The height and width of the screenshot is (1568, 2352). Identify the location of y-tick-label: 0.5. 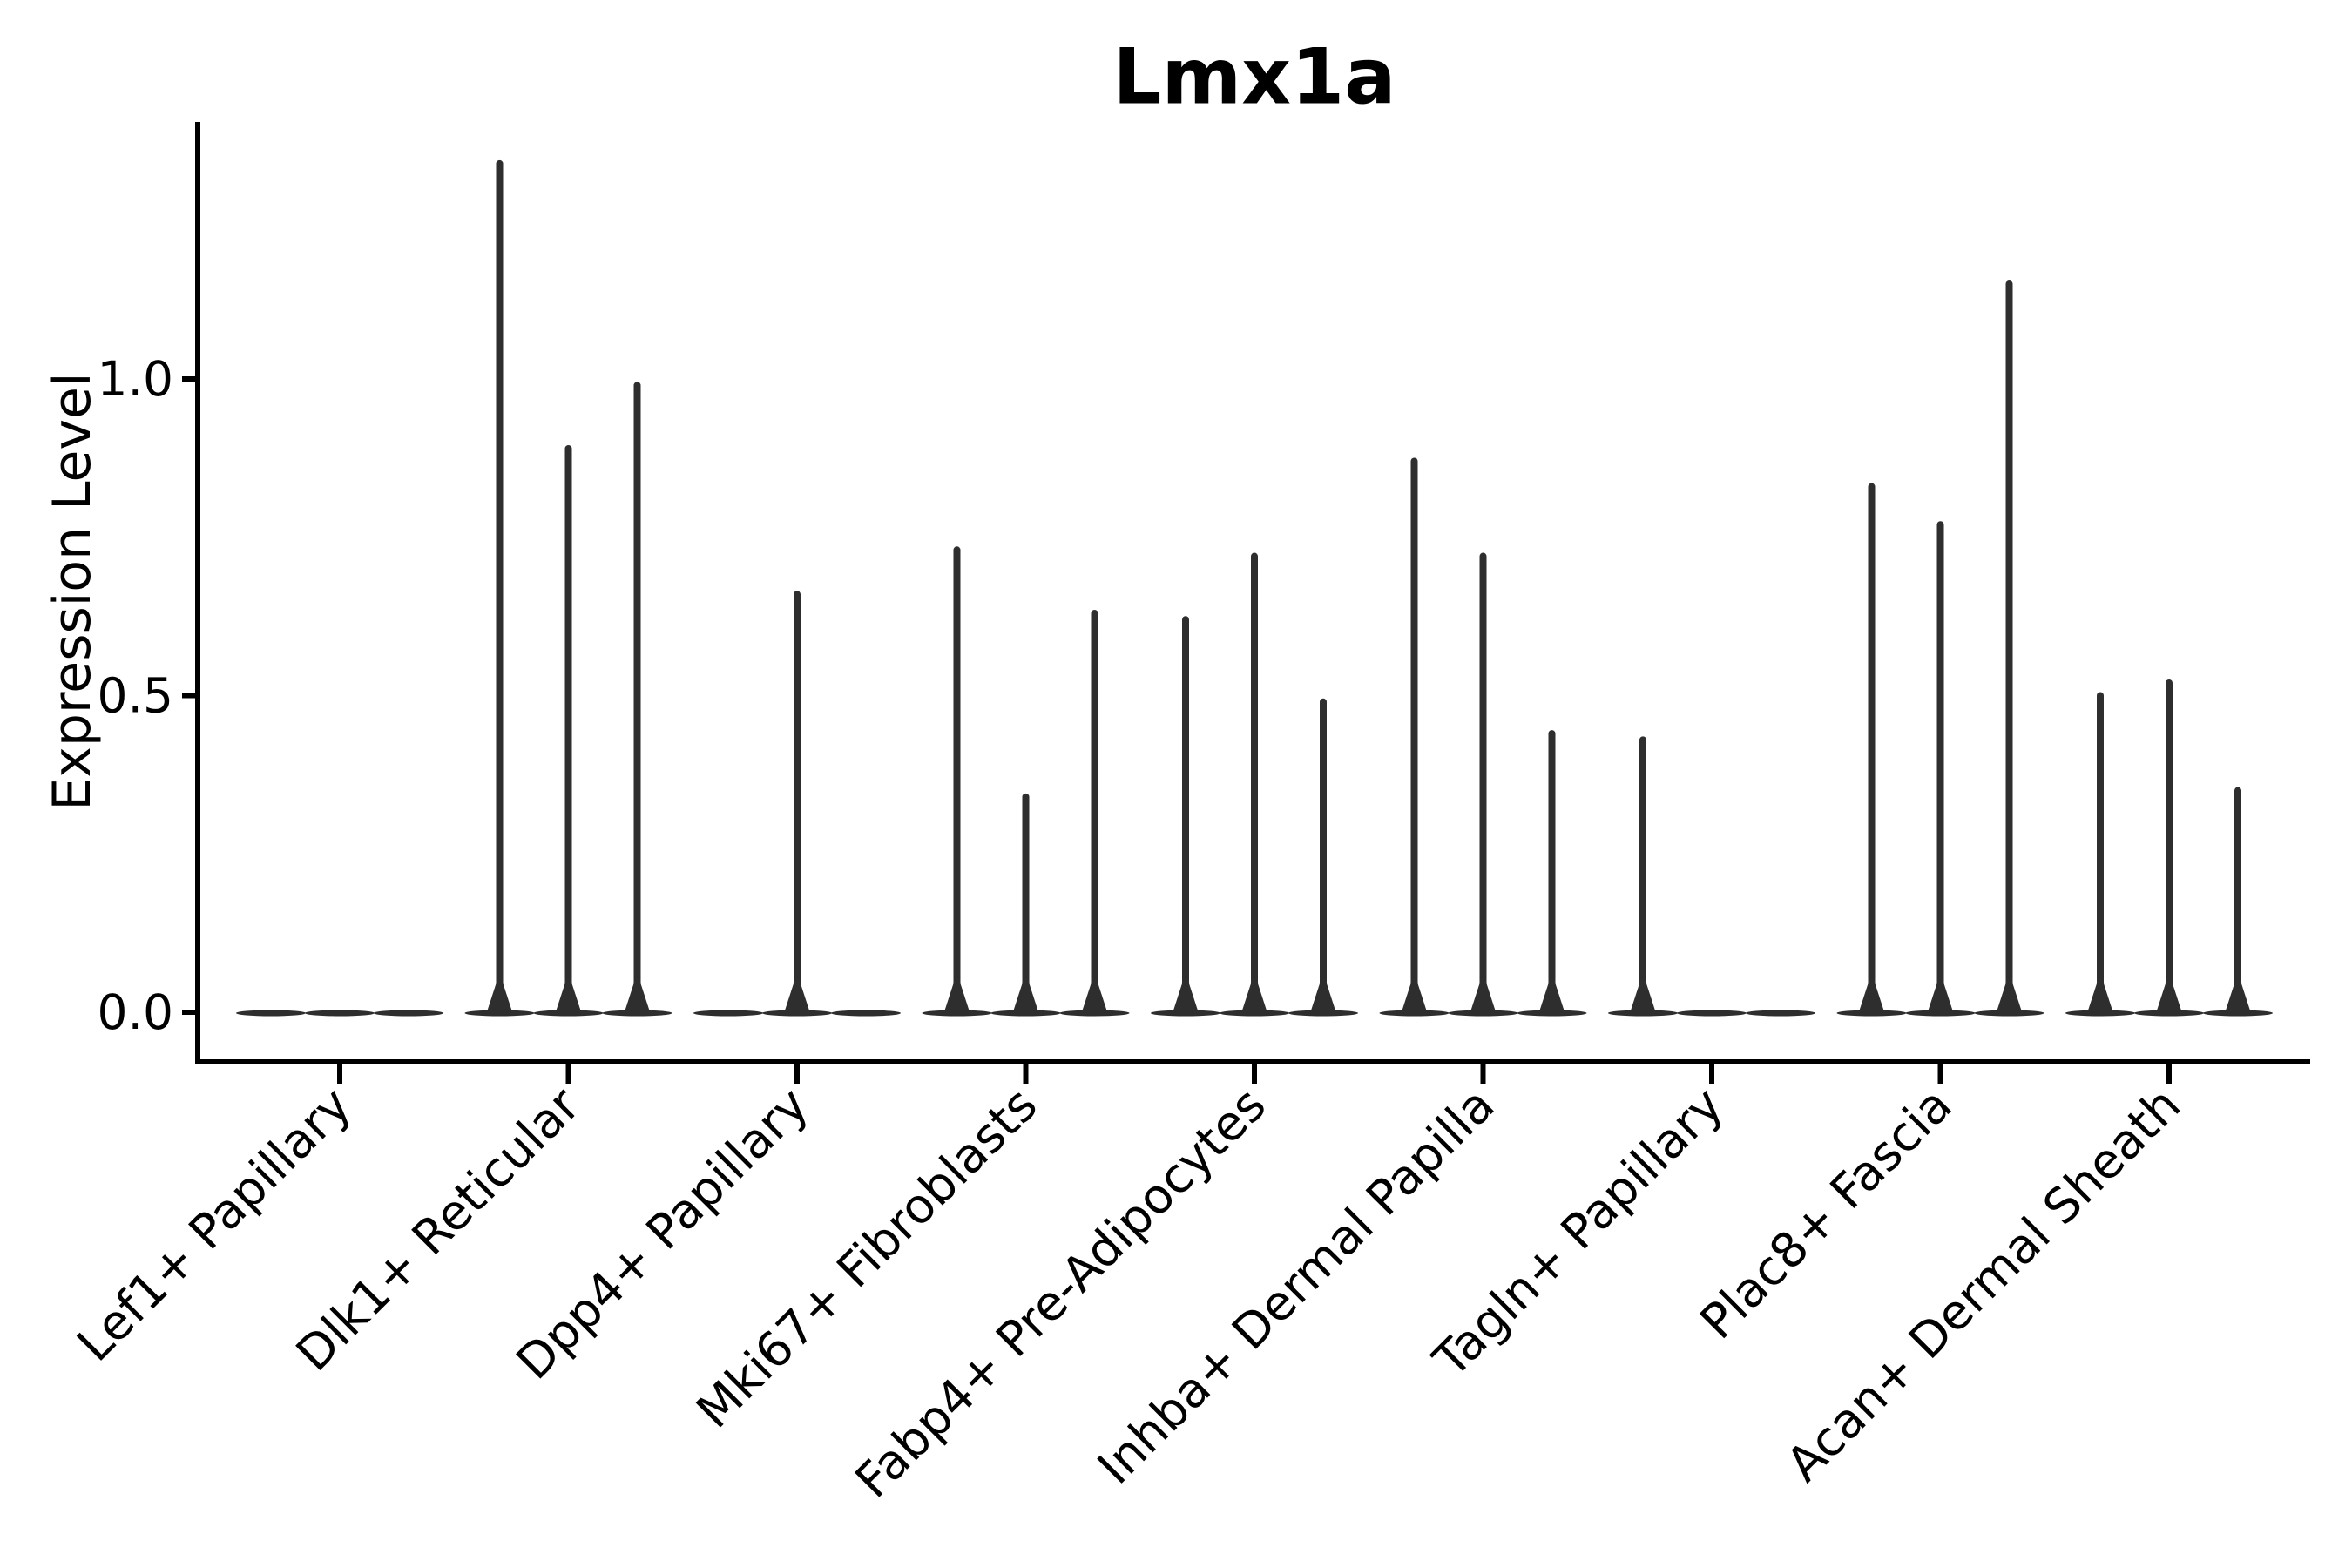
(135, 696).